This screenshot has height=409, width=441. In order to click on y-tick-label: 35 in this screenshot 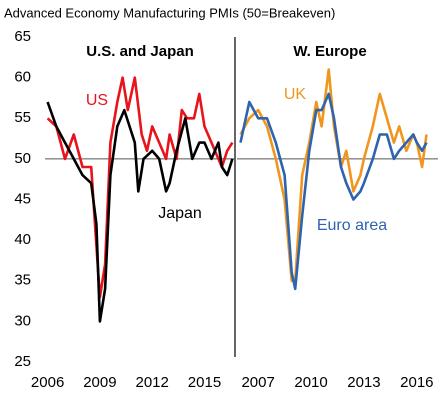, I will do `click(22, 280)`.